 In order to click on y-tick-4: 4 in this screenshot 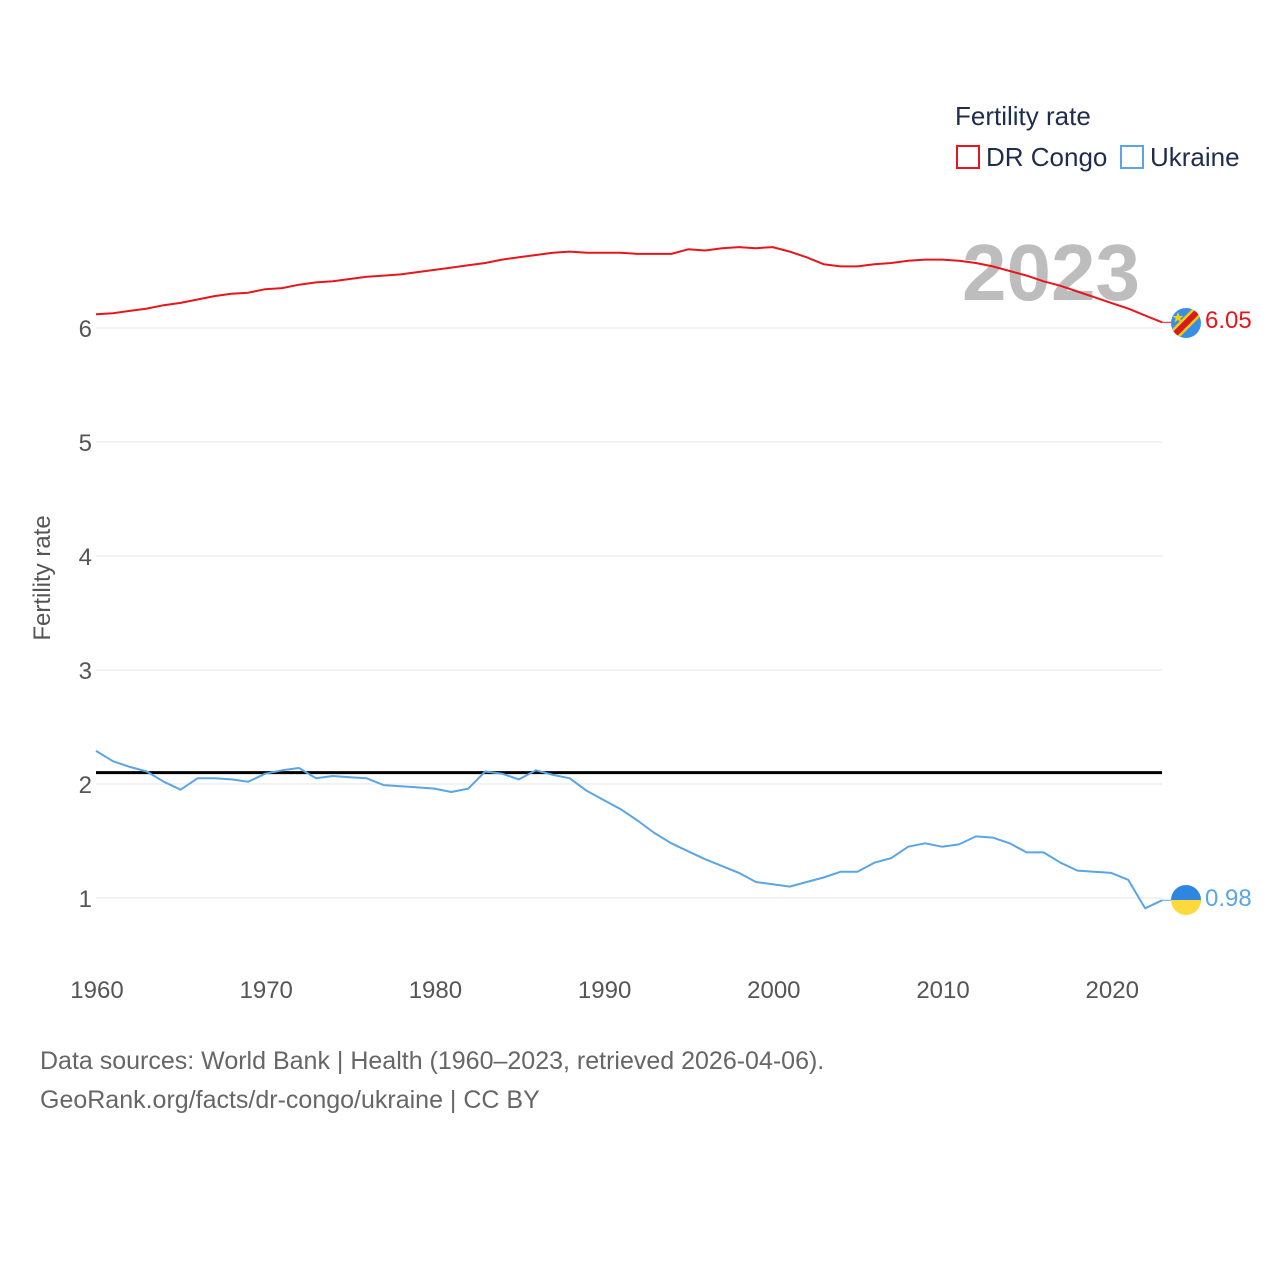, I will do `click(85, 557)`.